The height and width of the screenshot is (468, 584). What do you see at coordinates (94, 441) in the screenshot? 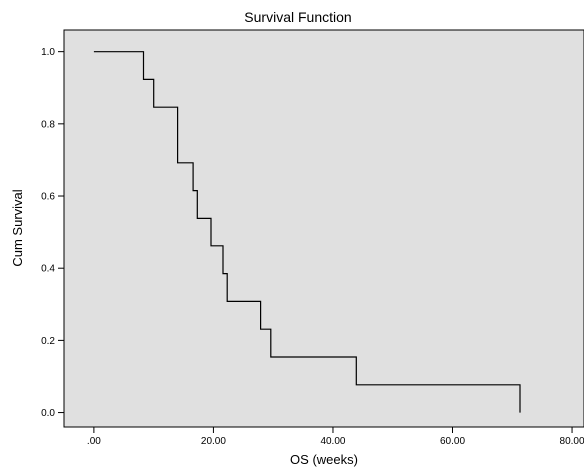
I see `x-tick-label: .00` at bounding box center [94, 441].